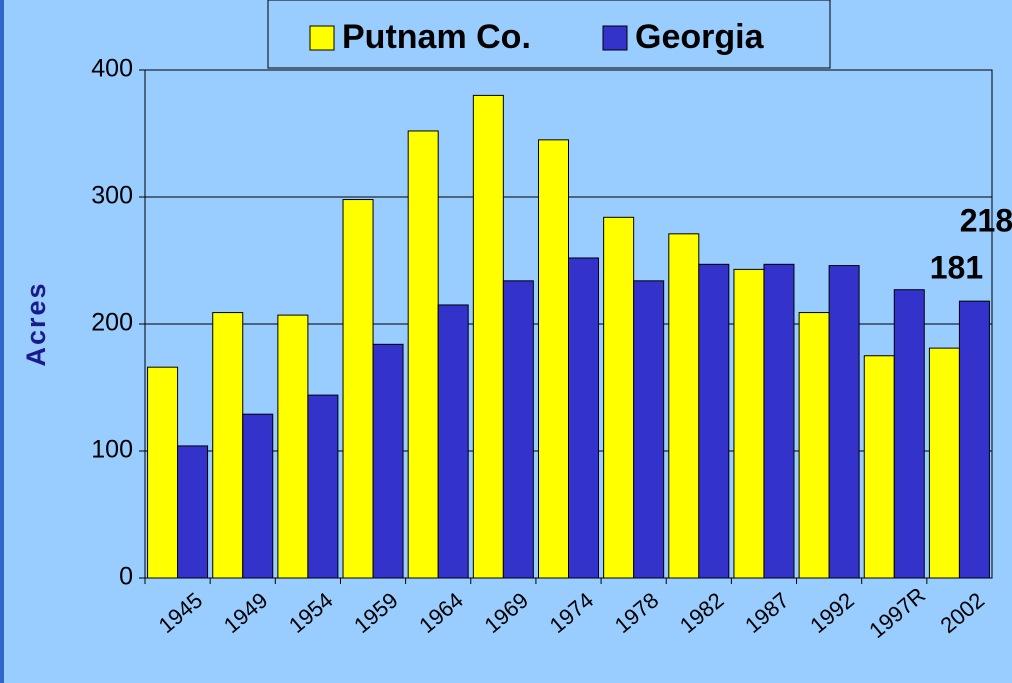 Image resolution: width=1012 pixels, height=683 pixels. Describe the element at coordinates (436, 37) in the screenshot. I see `legend-label: Putnam Co.` at that location.